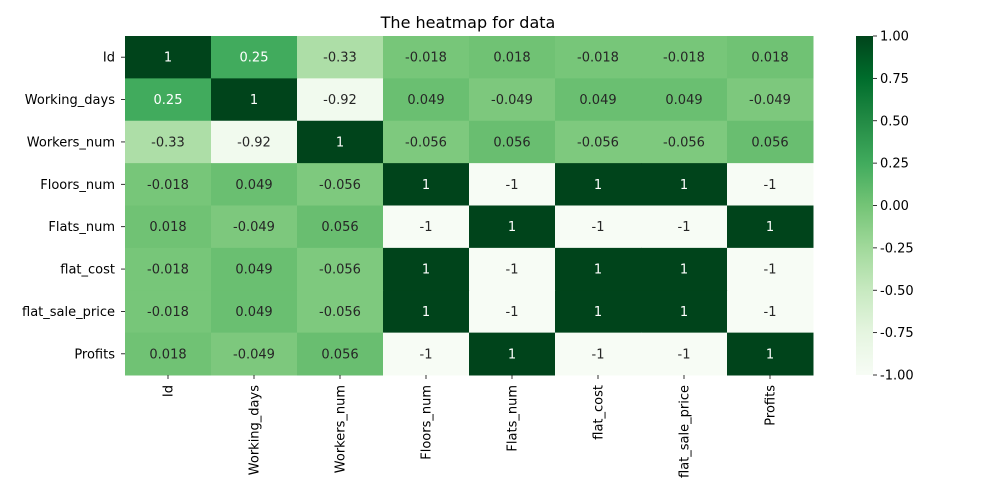 The width and height of the screenshot is (1000, 500). I want to click on colorbar-tick-label: 0.25, so click(894, 164).